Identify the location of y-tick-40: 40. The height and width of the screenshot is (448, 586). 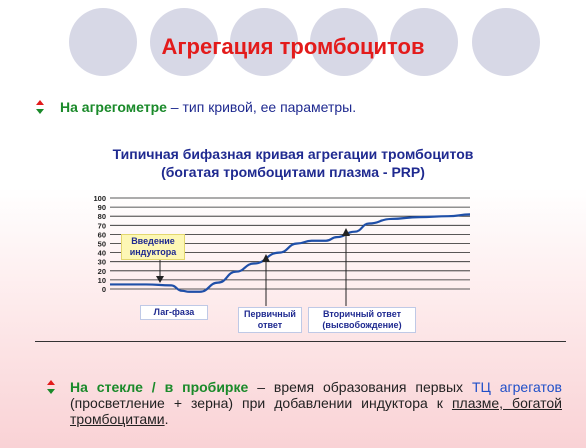
(102, 253).